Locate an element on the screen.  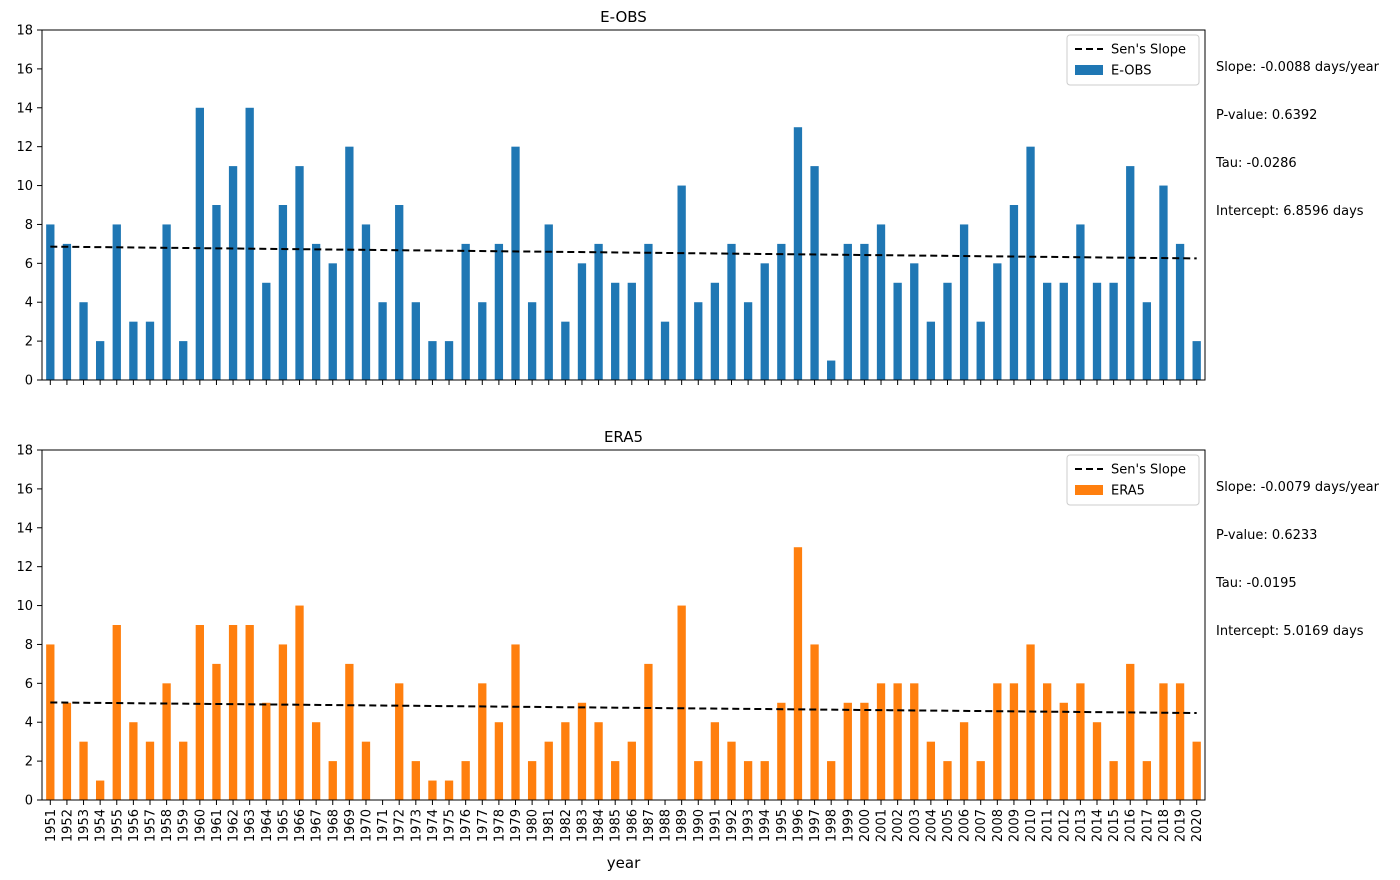
x-tick-label: 1985 is located at coordinates (616, 825).